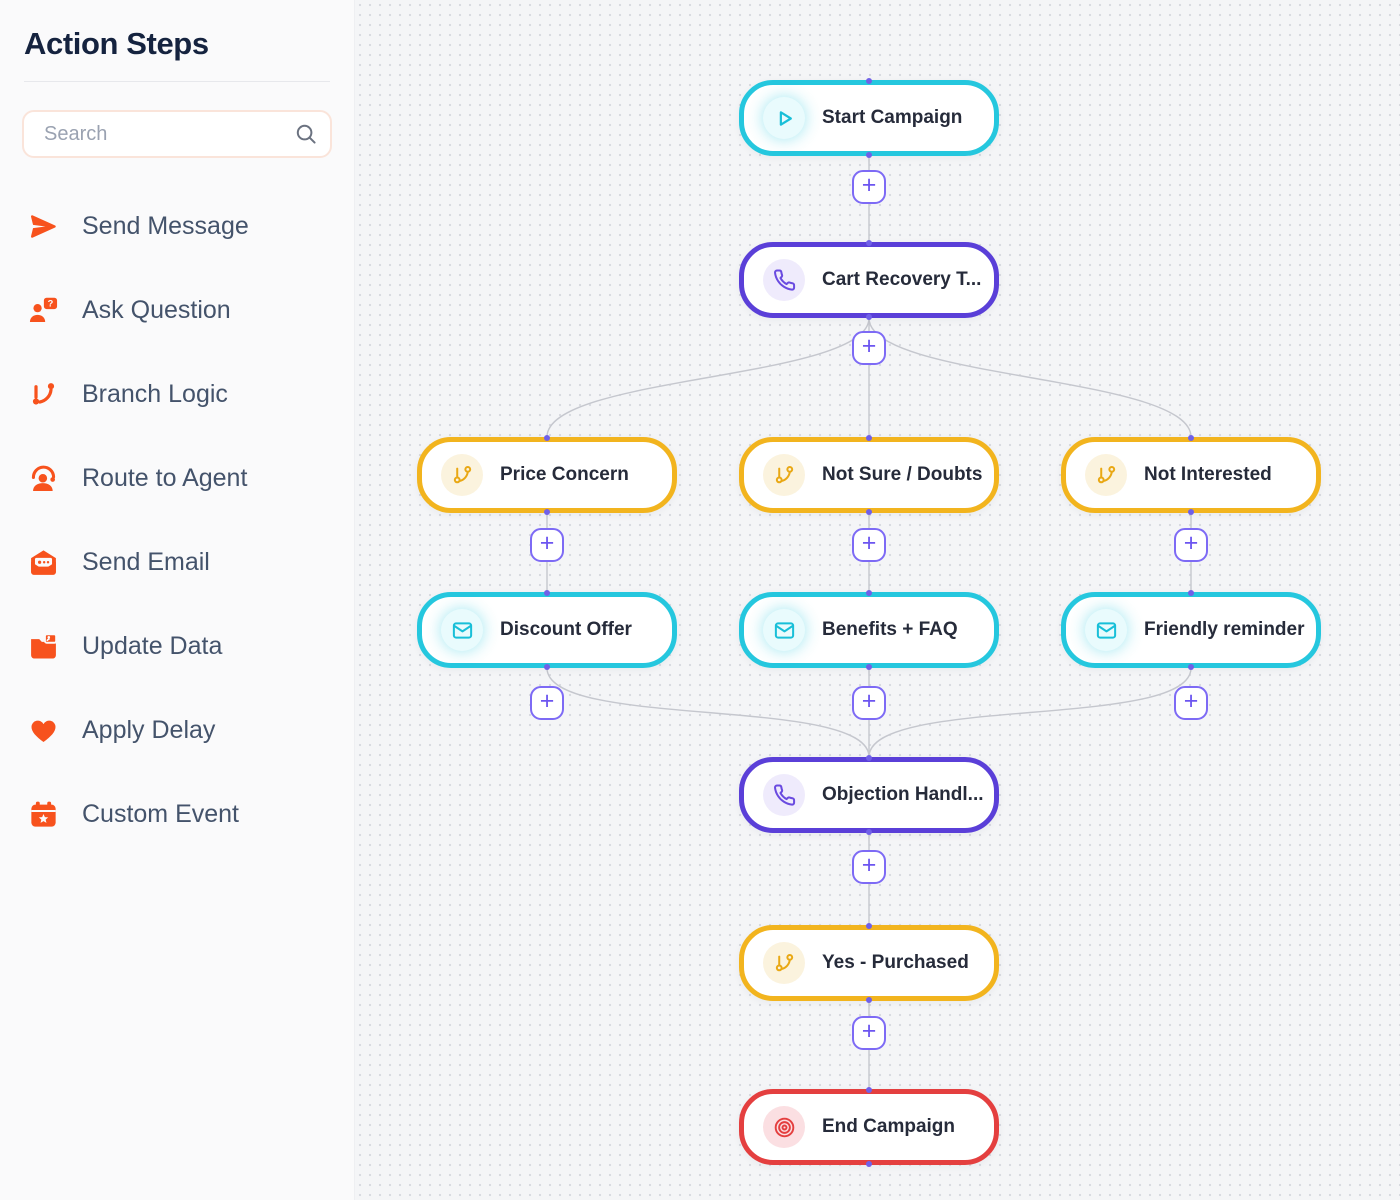  What do you see at coordinates (895, 962) in the screenshot?
I see `node-label: Yes - Purchased` at bounding box center [895, 962].